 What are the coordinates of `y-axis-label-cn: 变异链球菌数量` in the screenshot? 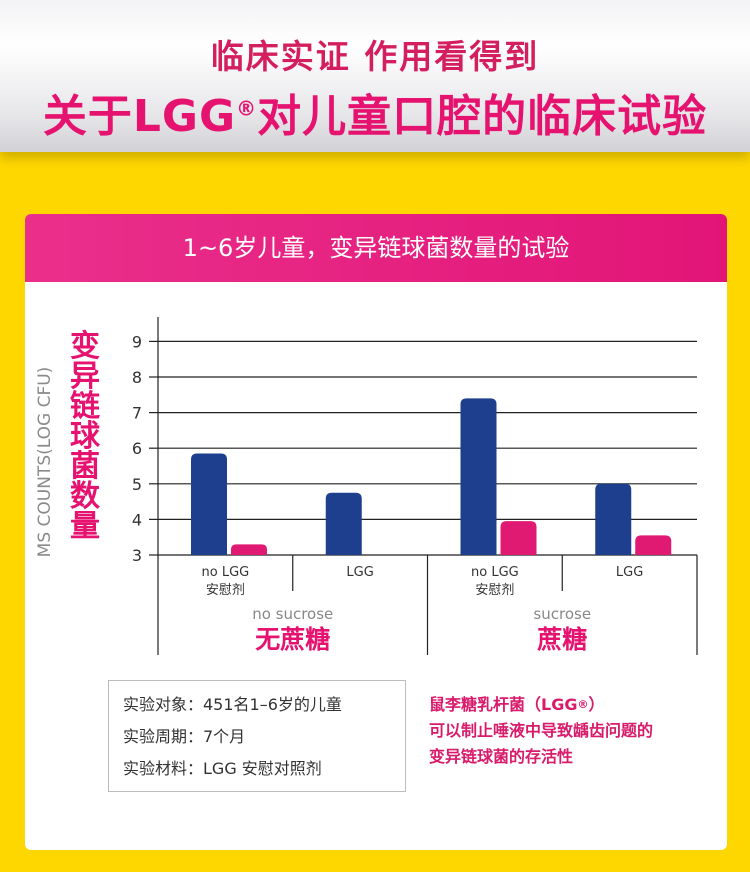 It's located at (85, 437).